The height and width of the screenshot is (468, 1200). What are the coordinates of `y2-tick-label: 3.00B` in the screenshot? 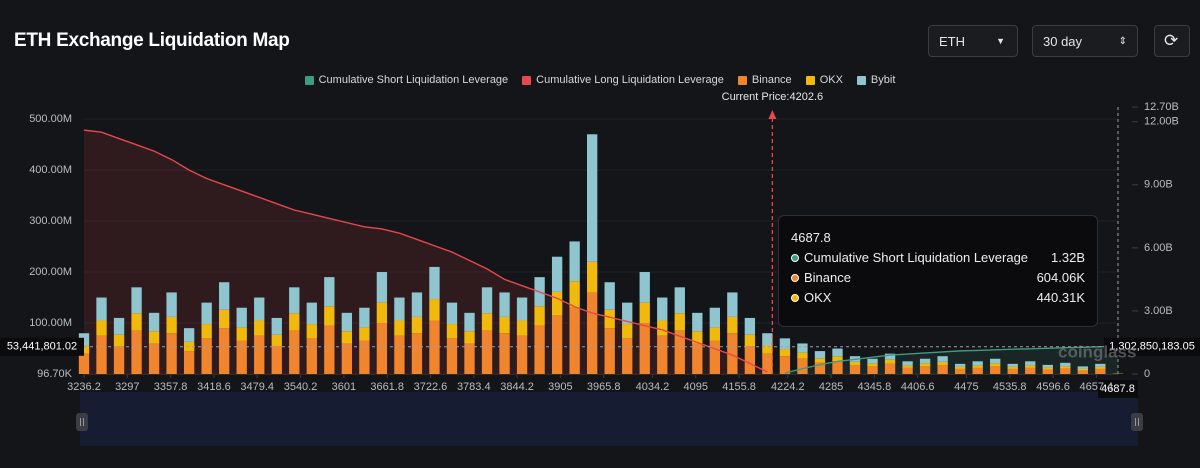 It's located at (1158, 311).